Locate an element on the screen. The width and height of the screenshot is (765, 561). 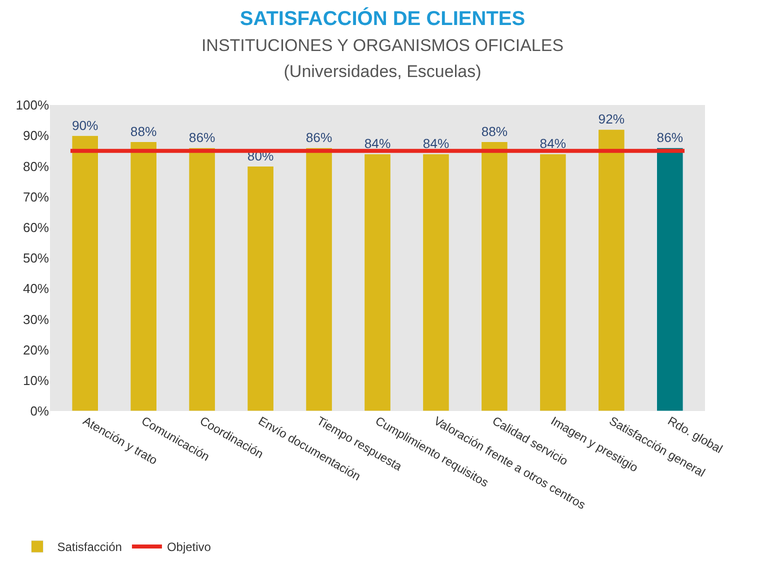
y-tick-label: 20% is located at coordinates (36, 350).